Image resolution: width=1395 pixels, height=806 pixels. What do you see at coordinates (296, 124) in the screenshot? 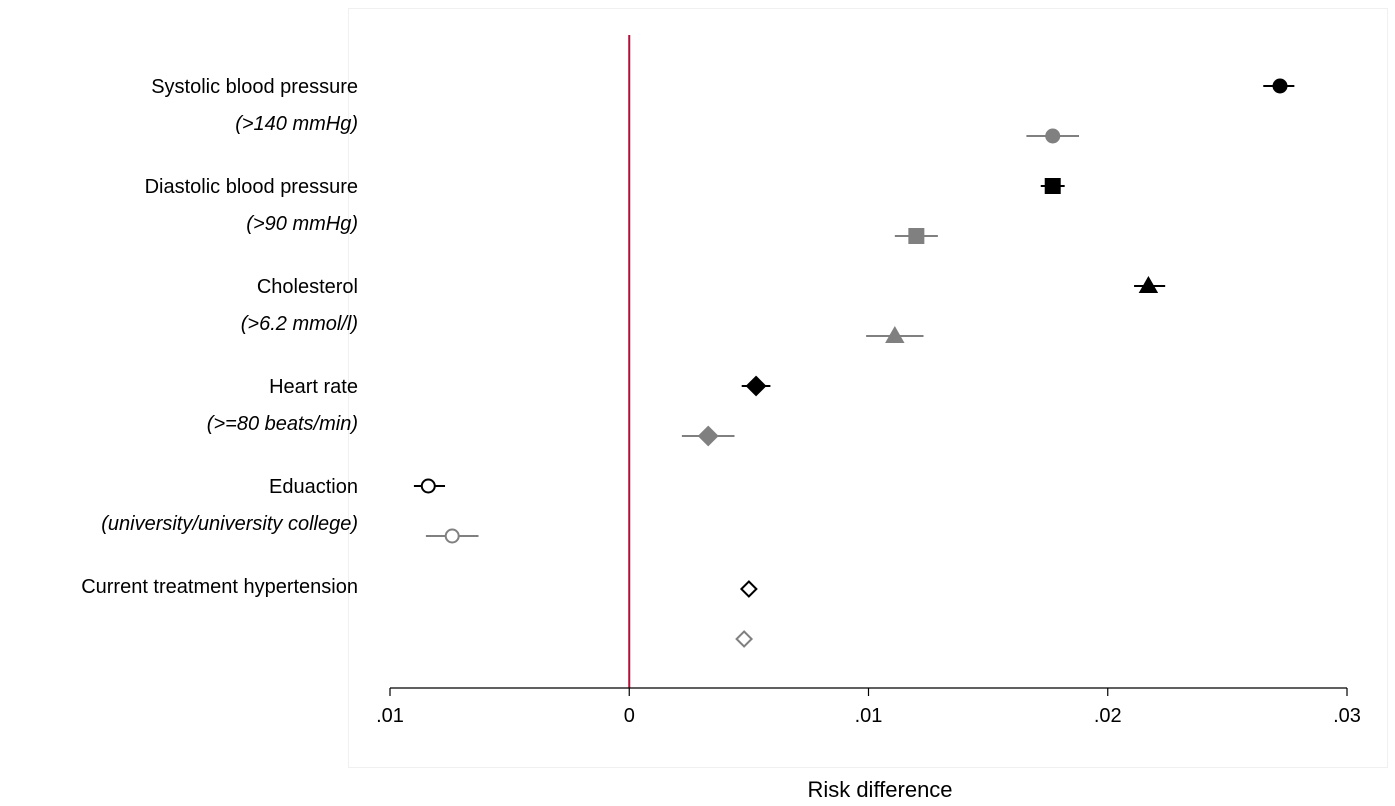
I see `row-sublabel: (>140 mmHg)` at bounding box center [296, 124].